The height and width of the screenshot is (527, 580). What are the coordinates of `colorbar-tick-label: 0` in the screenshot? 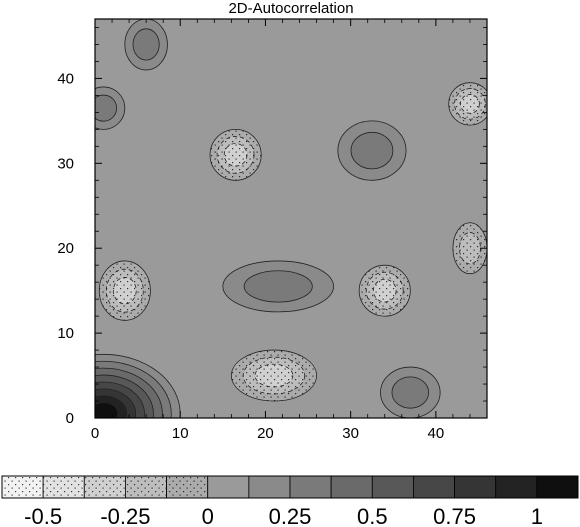 It's located at (208, 515).